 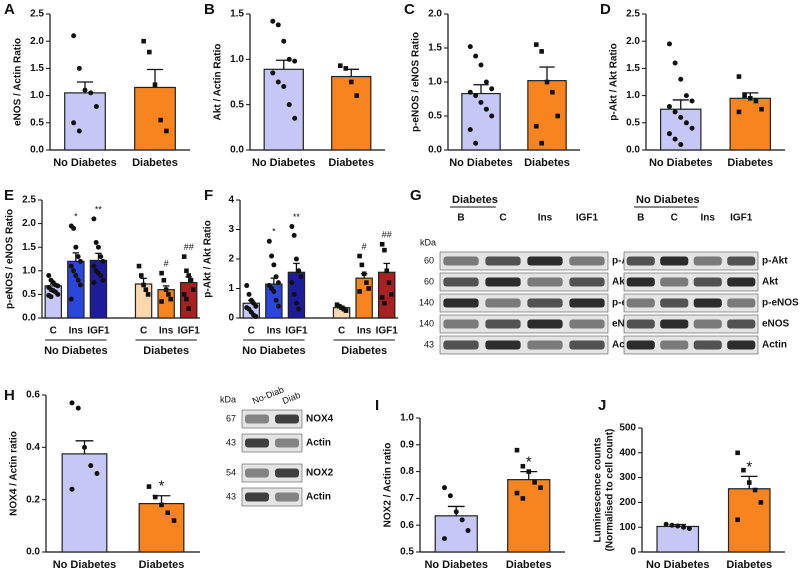 What do you see at coordinates (231, 229) in the screenshot?
I see `y-tick-label: 3` at bounding box center [231, 229].